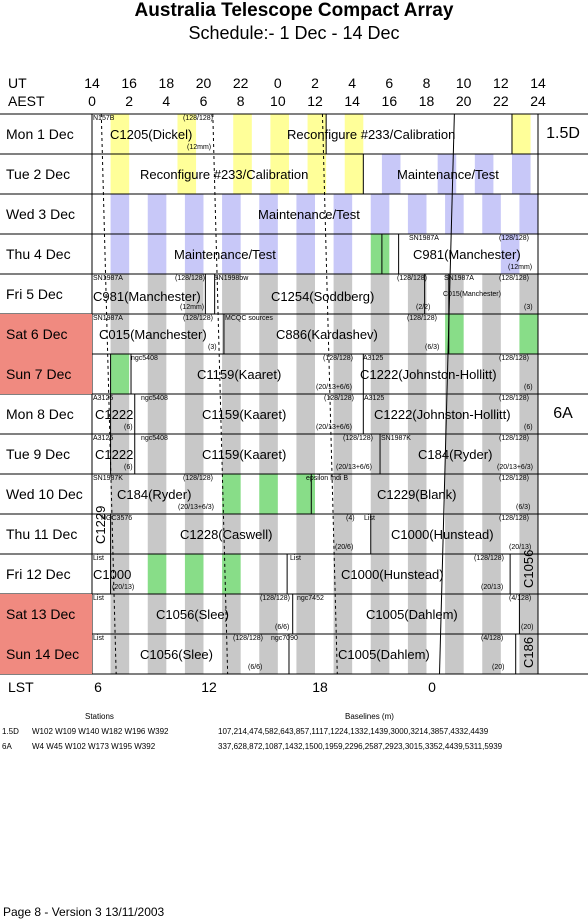 This screenshot has height=919, width=588. I want to click on source-note: (12mm), so click(520, 267).